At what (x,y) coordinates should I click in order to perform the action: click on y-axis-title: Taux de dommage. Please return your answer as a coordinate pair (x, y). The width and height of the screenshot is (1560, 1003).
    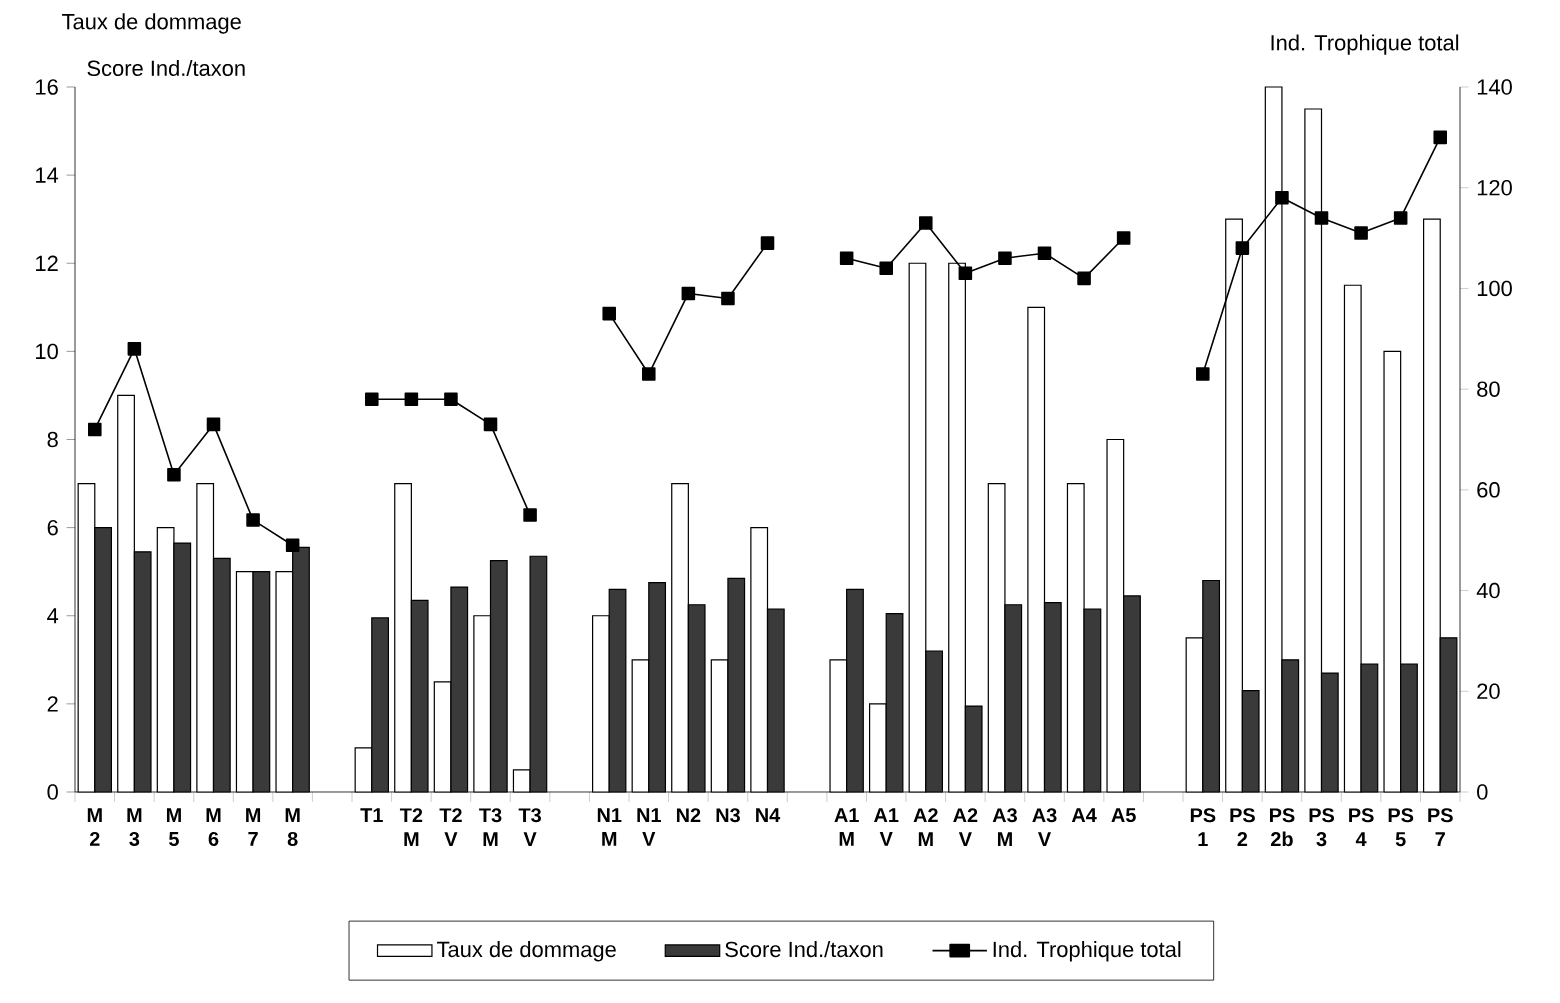
    Looking at the image, I should click on (151, 23).